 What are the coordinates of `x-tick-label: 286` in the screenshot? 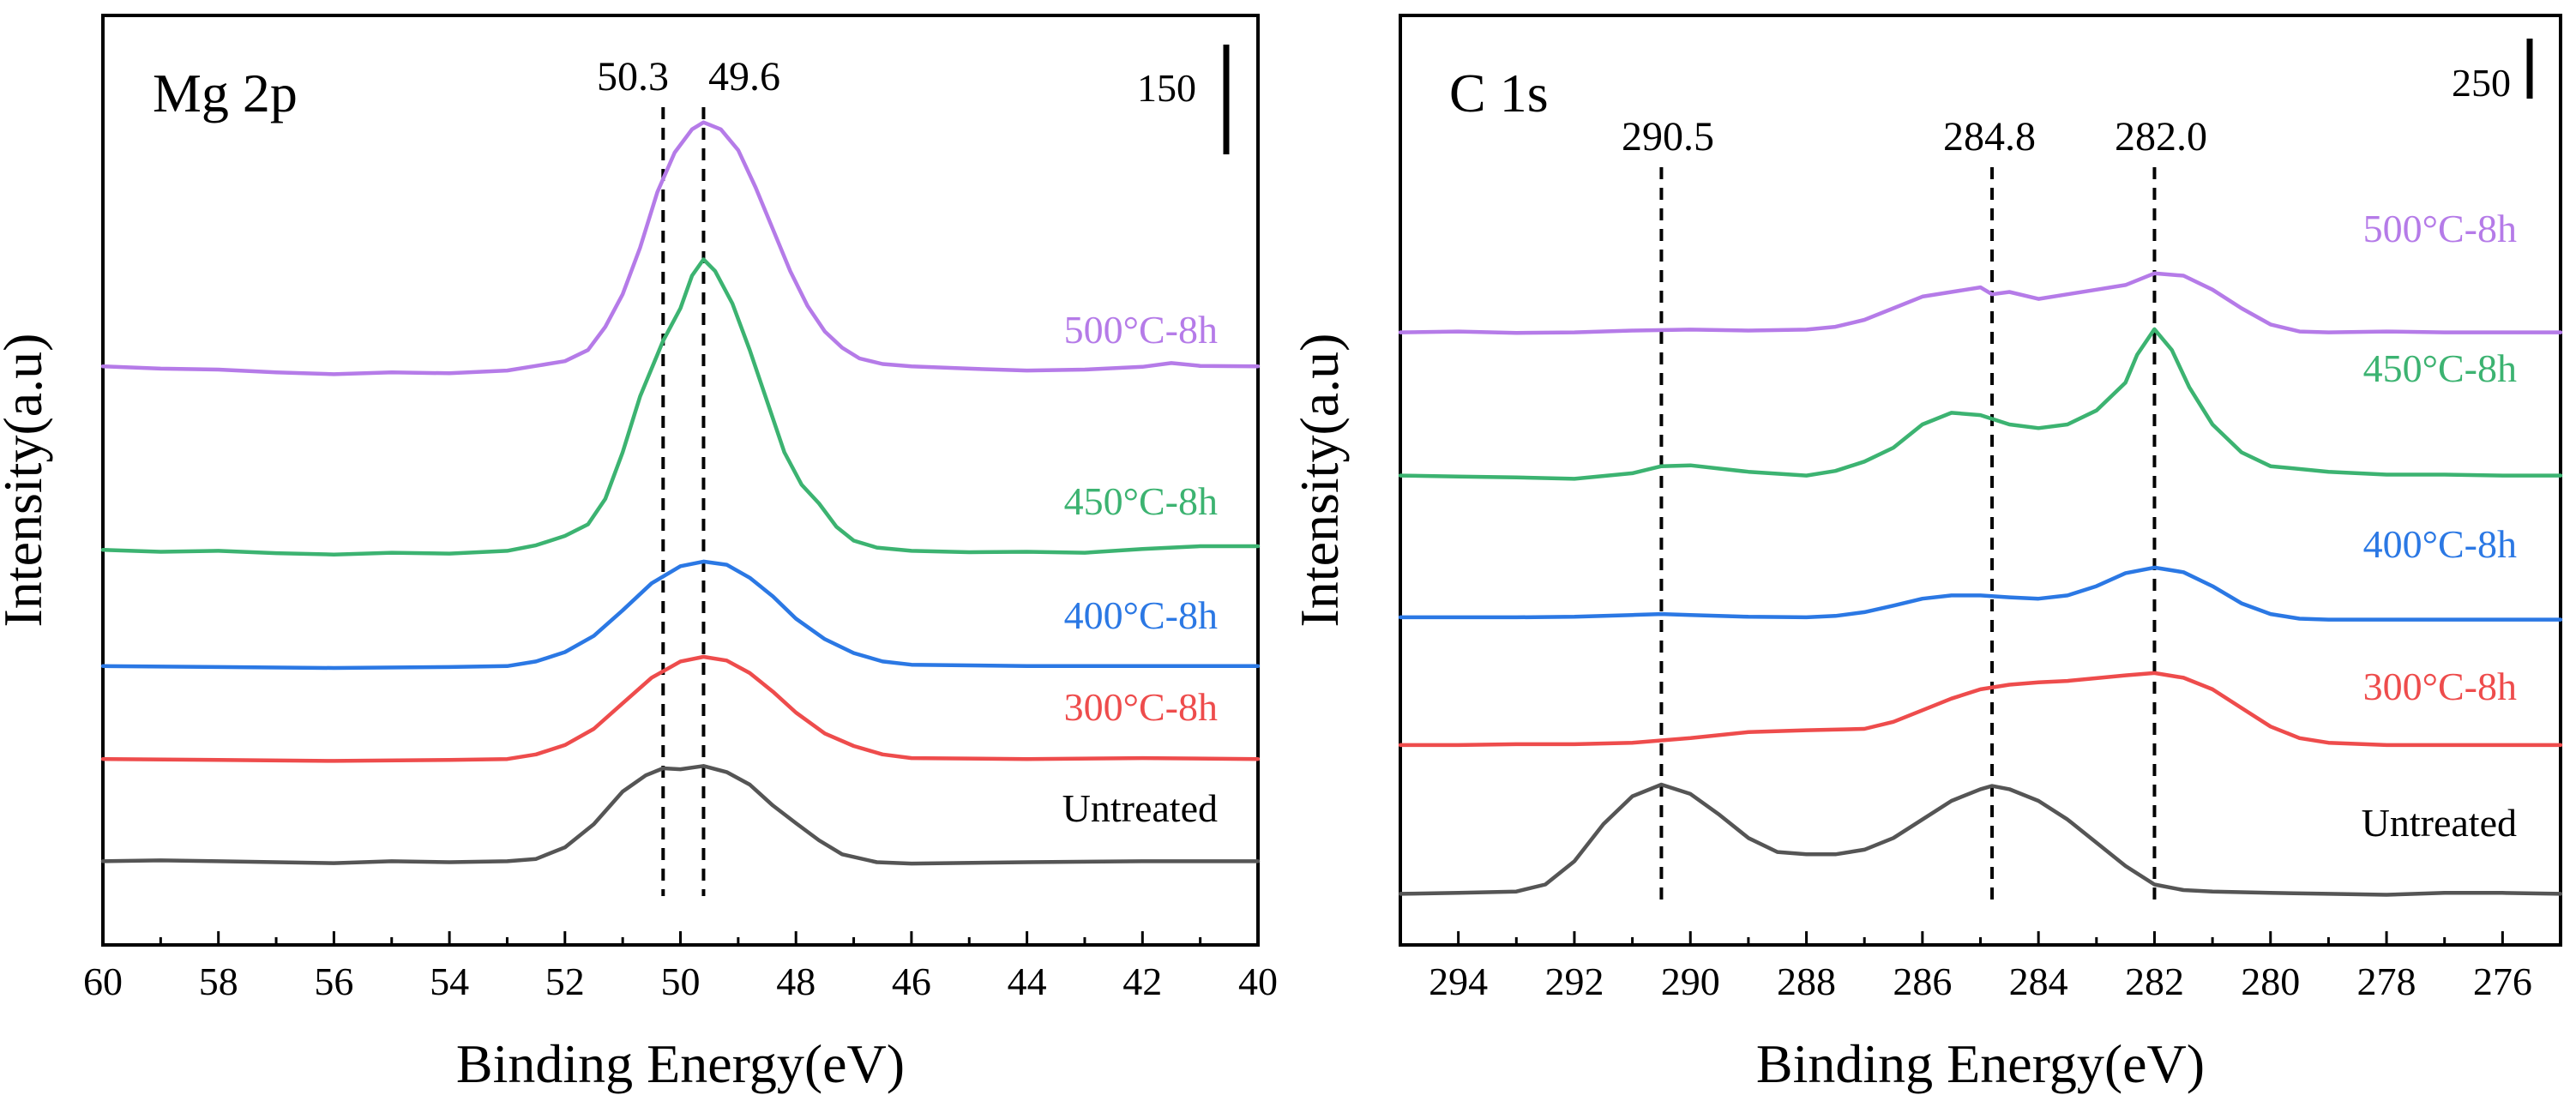 It's located at (1922, 981).